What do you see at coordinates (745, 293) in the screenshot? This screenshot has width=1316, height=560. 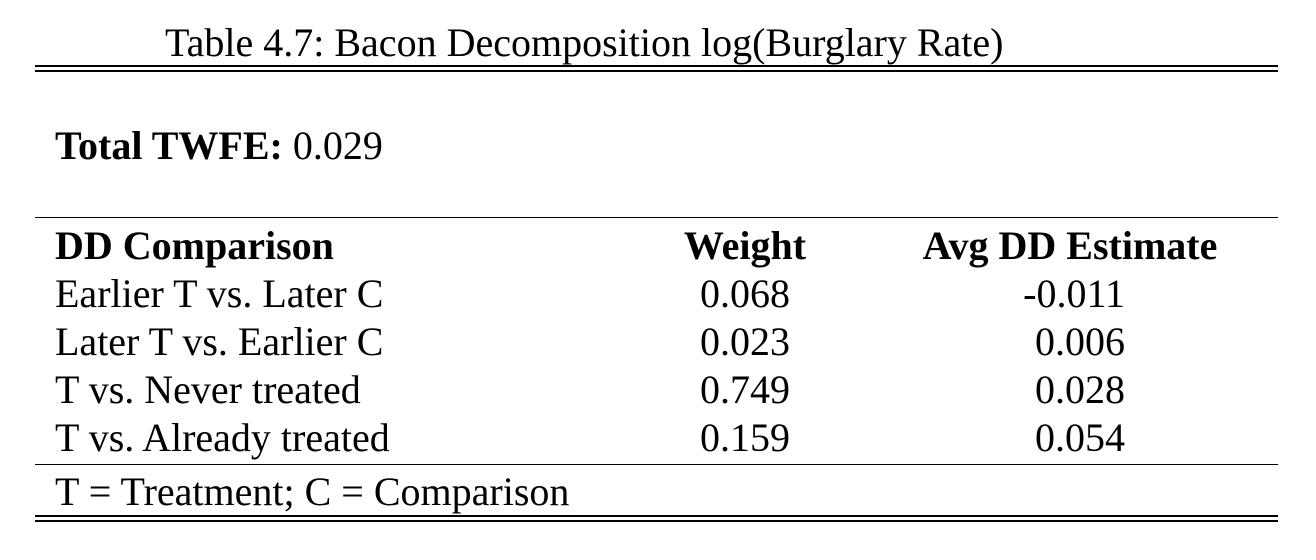 I see `row-weight: 0.068` at bounding box center [745, 293].